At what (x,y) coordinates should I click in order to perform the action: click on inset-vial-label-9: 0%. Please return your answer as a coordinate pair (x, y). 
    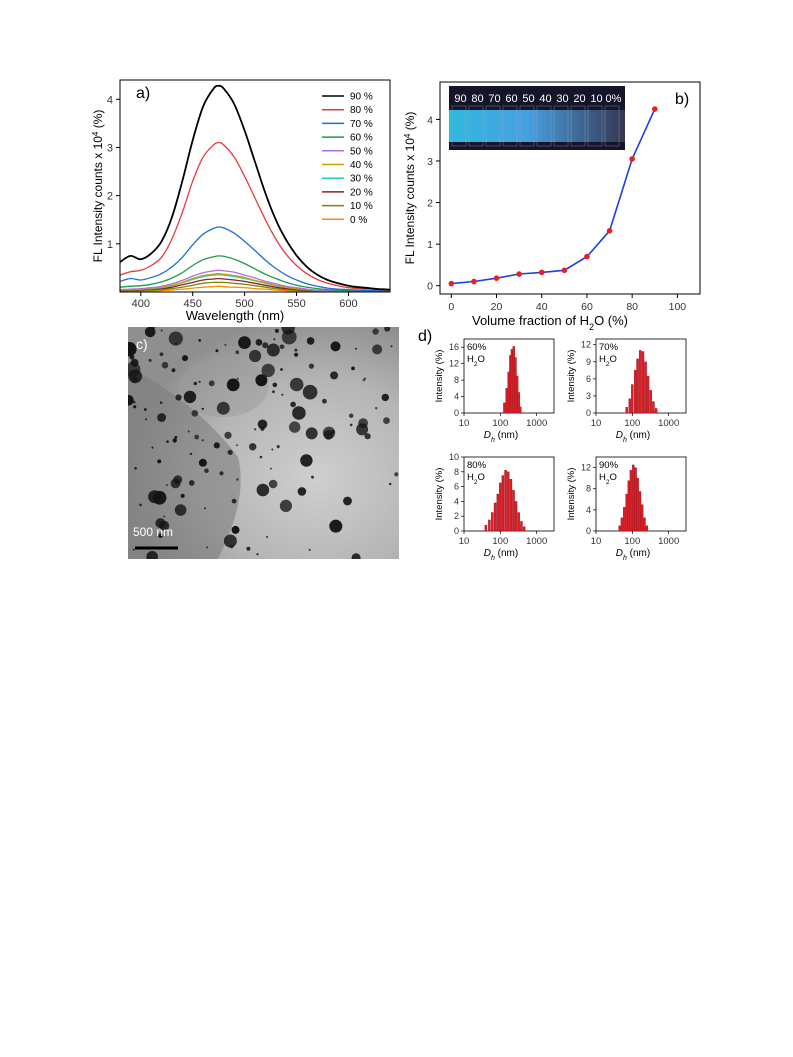
    Looking at the image, I should click on (614, 99).